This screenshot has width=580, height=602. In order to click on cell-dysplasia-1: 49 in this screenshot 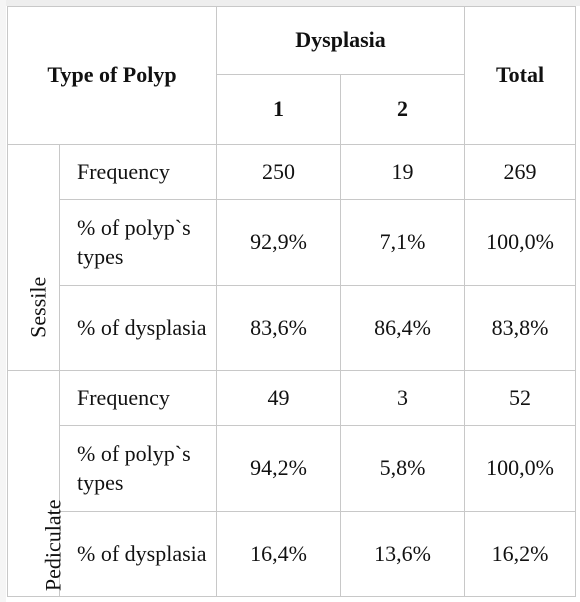, I will do `click(278, 398)`.